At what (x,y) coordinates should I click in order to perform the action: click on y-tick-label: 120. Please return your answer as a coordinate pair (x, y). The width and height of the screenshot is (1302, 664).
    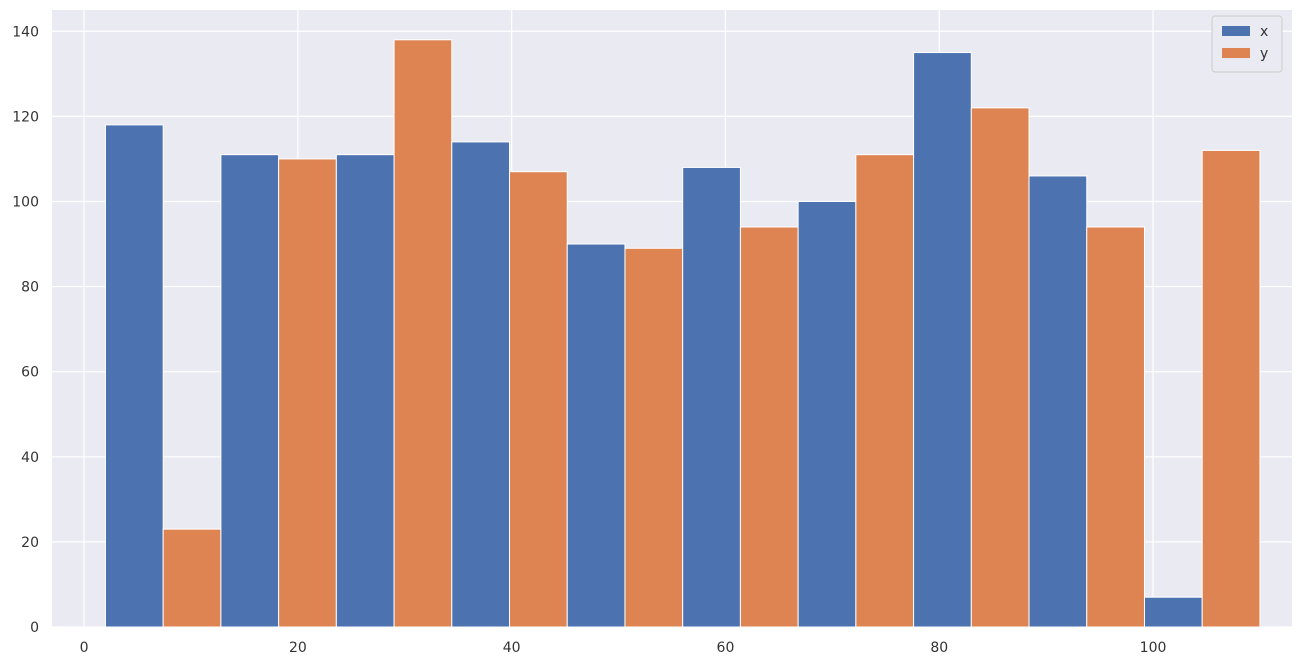
    Looking at the image, I should click on (25, 117).